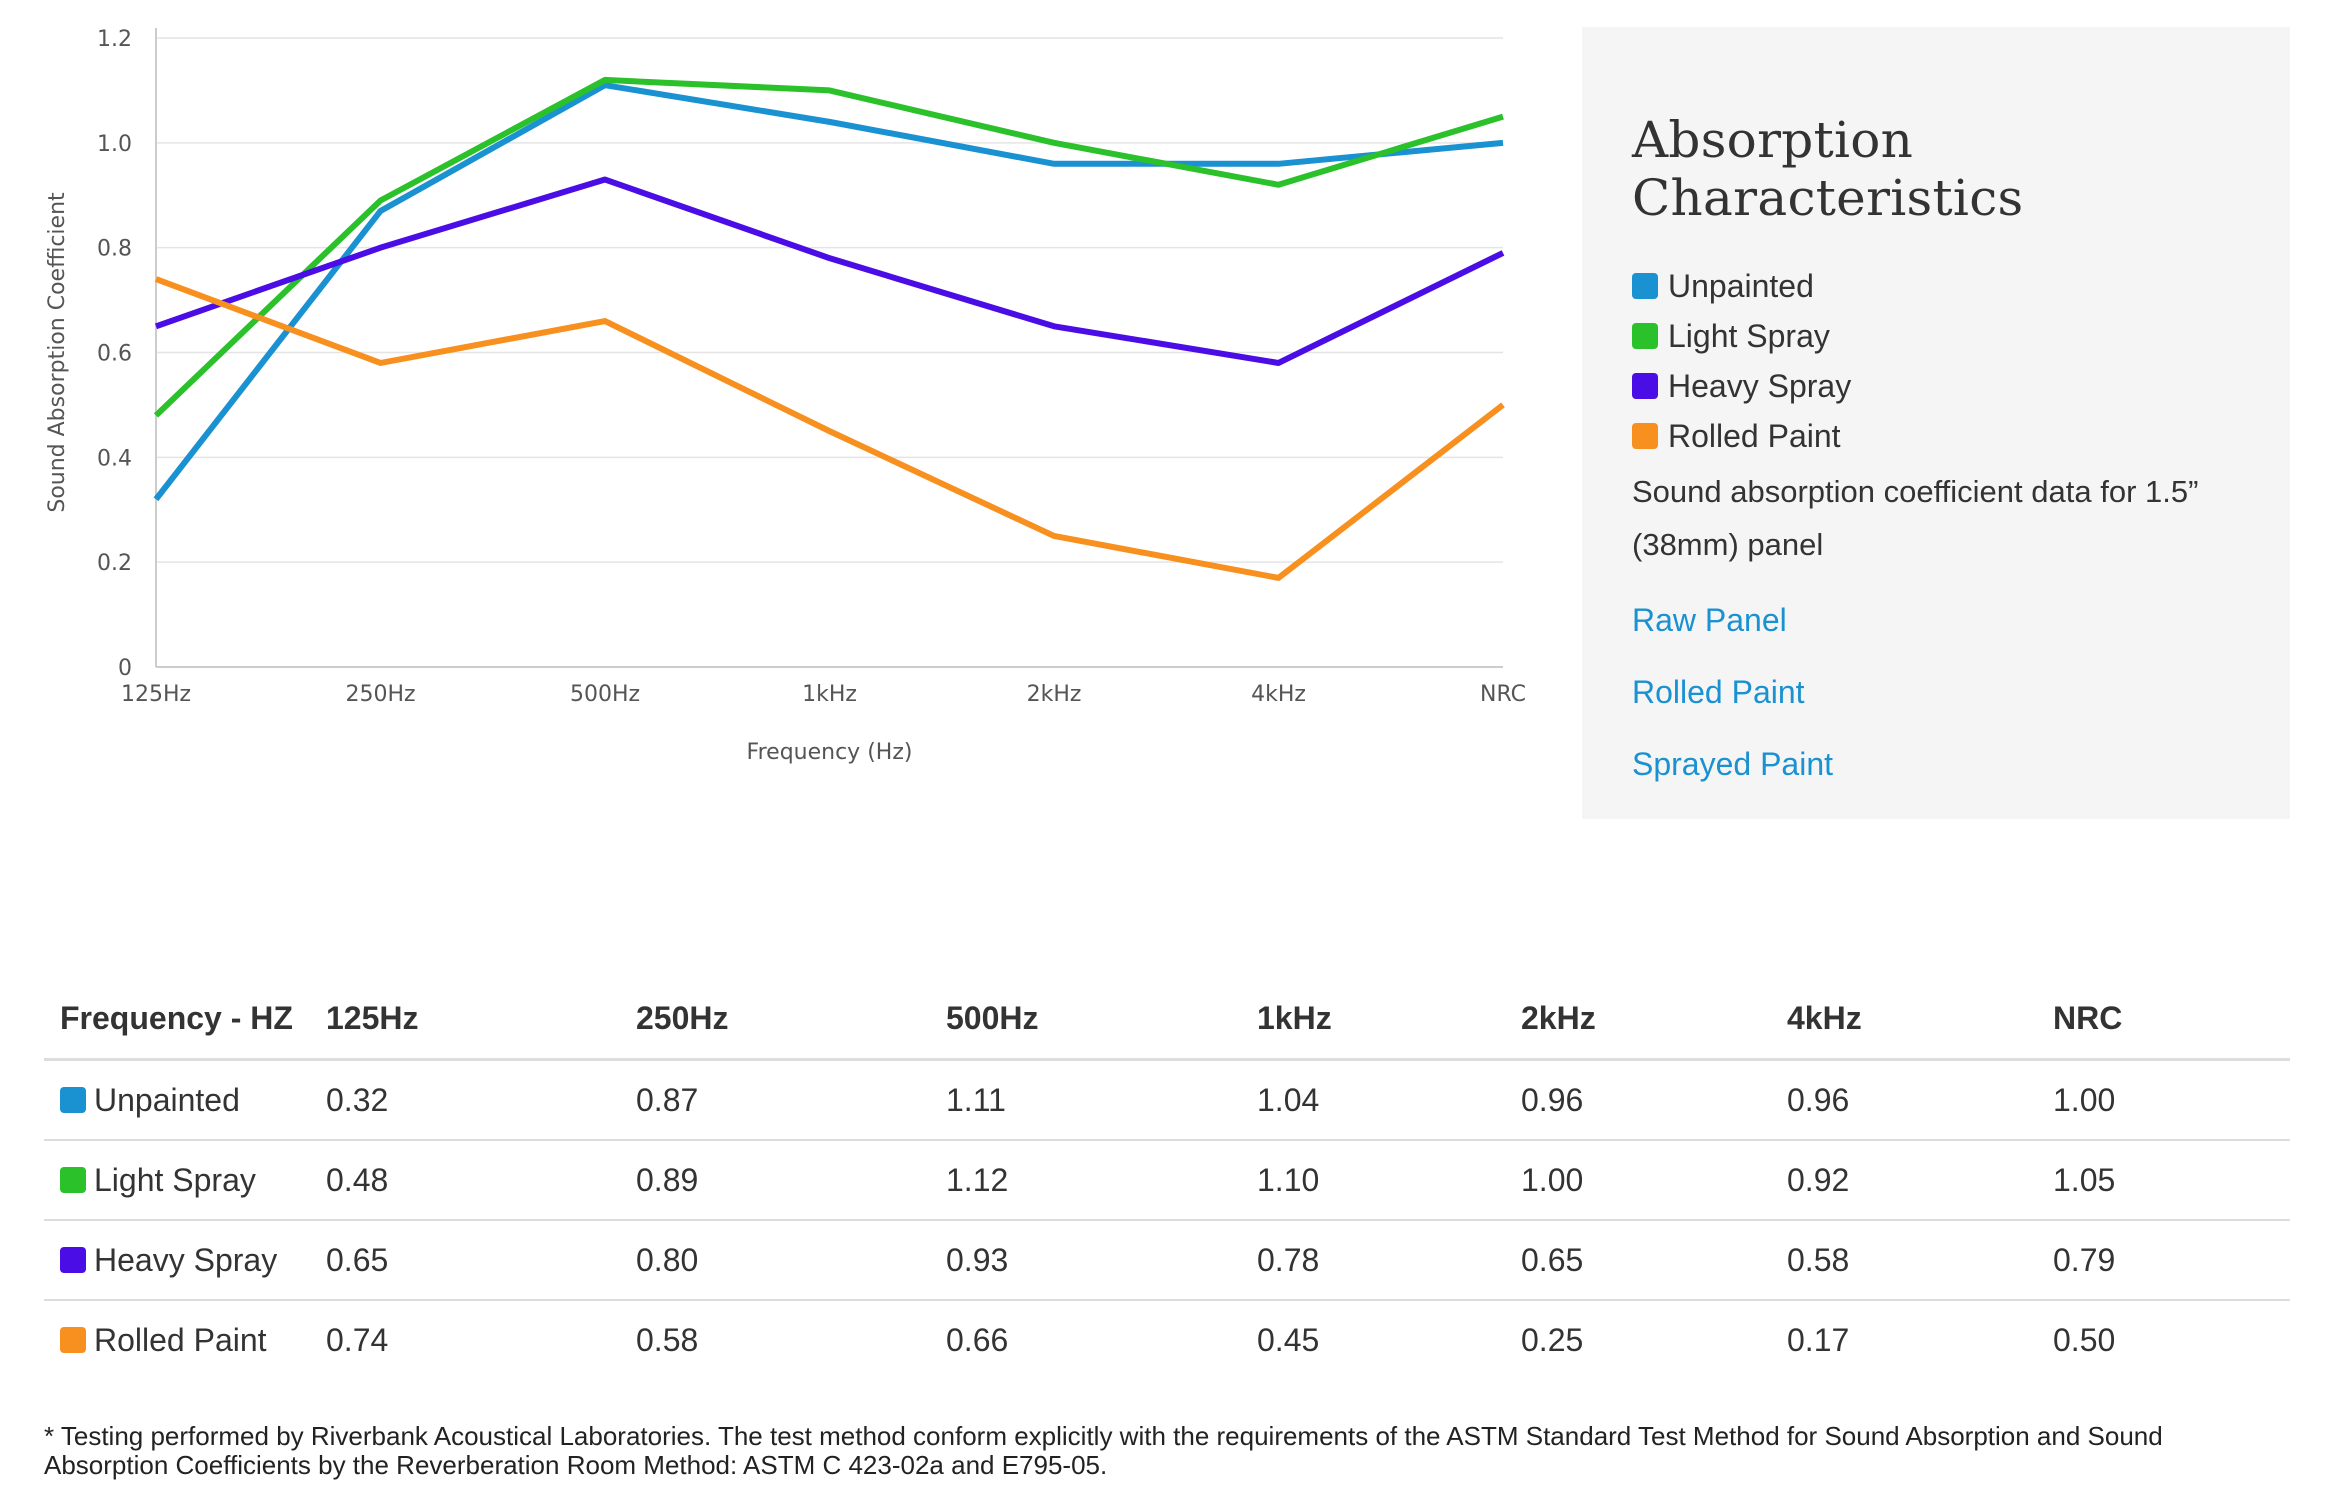 The height and width of the screenshot is (1502, 2352). I want to click on table-cell: 0.32, so click(465, 1100).